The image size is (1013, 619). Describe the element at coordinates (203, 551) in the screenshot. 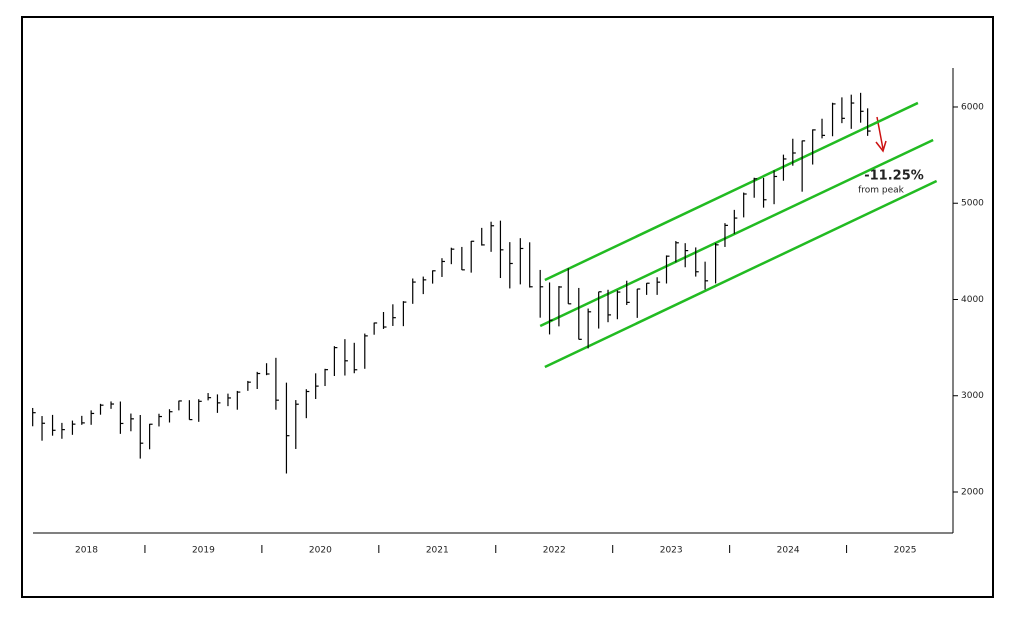

I see `x-tick-label: 2019` at that location.